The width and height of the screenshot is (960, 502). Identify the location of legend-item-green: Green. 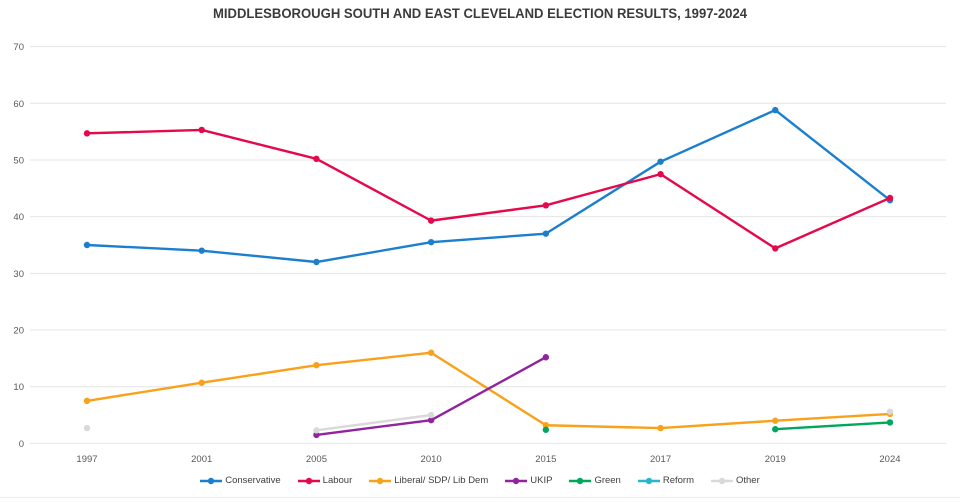
(595, 480).